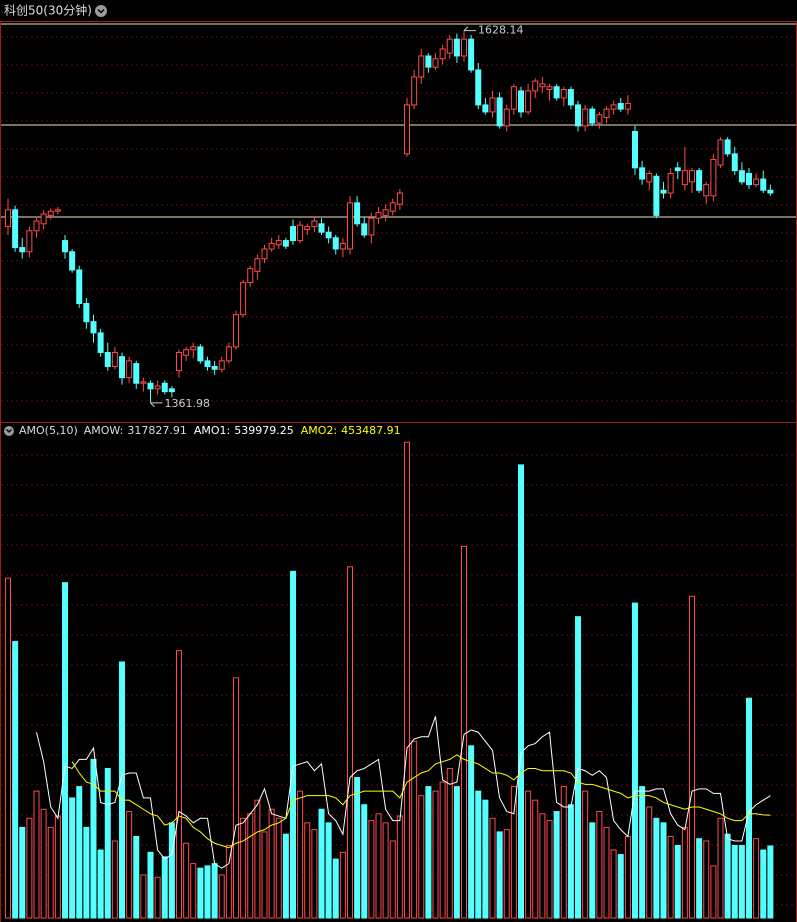 The height and width of the screenshot is (922, 797). What do you see at coordinates (501, 30) in the screenshot?
I see `high-label: 1628.14` at bounding box center [501, 30].